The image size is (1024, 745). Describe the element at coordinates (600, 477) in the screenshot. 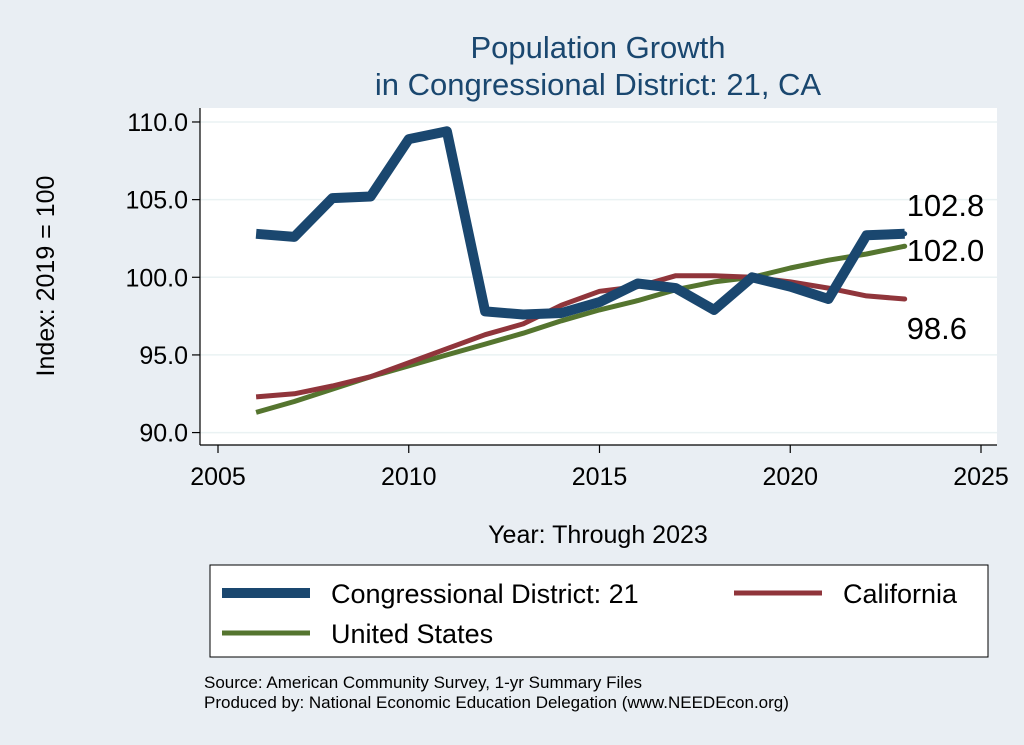

I see `x-tick-label-2015: 2015` at that location.